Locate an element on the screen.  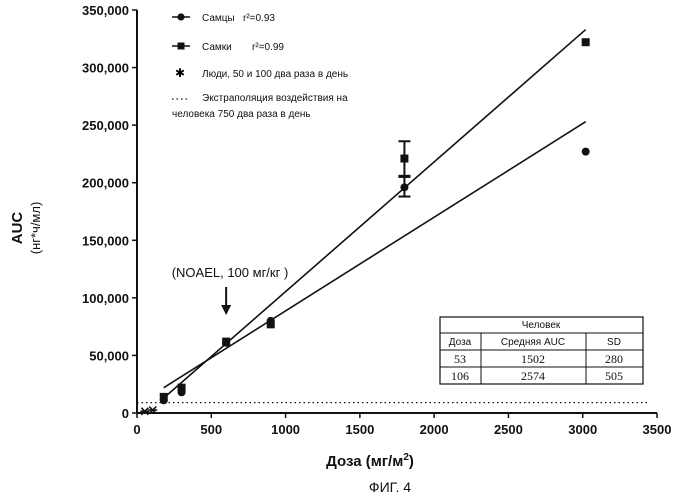
legend-item-humans: ✱ Люди, 50 и 100 два раза в день is located at coordinates (261, 73).